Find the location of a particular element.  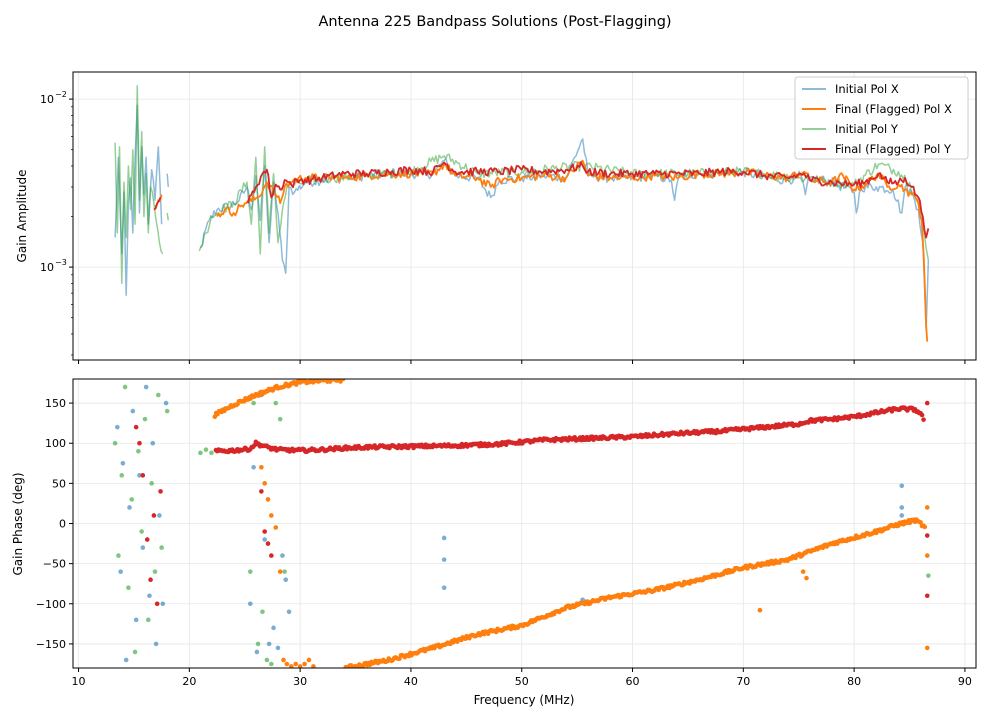

x-tick-label: 60 is located at coordinates (633, 681).